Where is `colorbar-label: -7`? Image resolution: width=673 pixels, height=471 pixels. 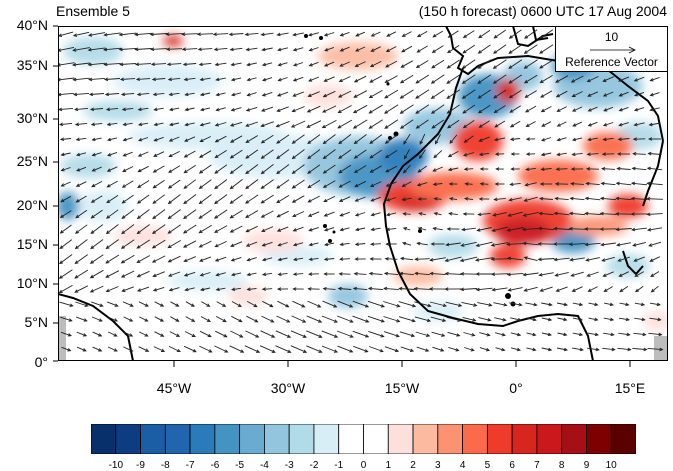 colorbar-label: -7 is located at coordinates (190, 465).